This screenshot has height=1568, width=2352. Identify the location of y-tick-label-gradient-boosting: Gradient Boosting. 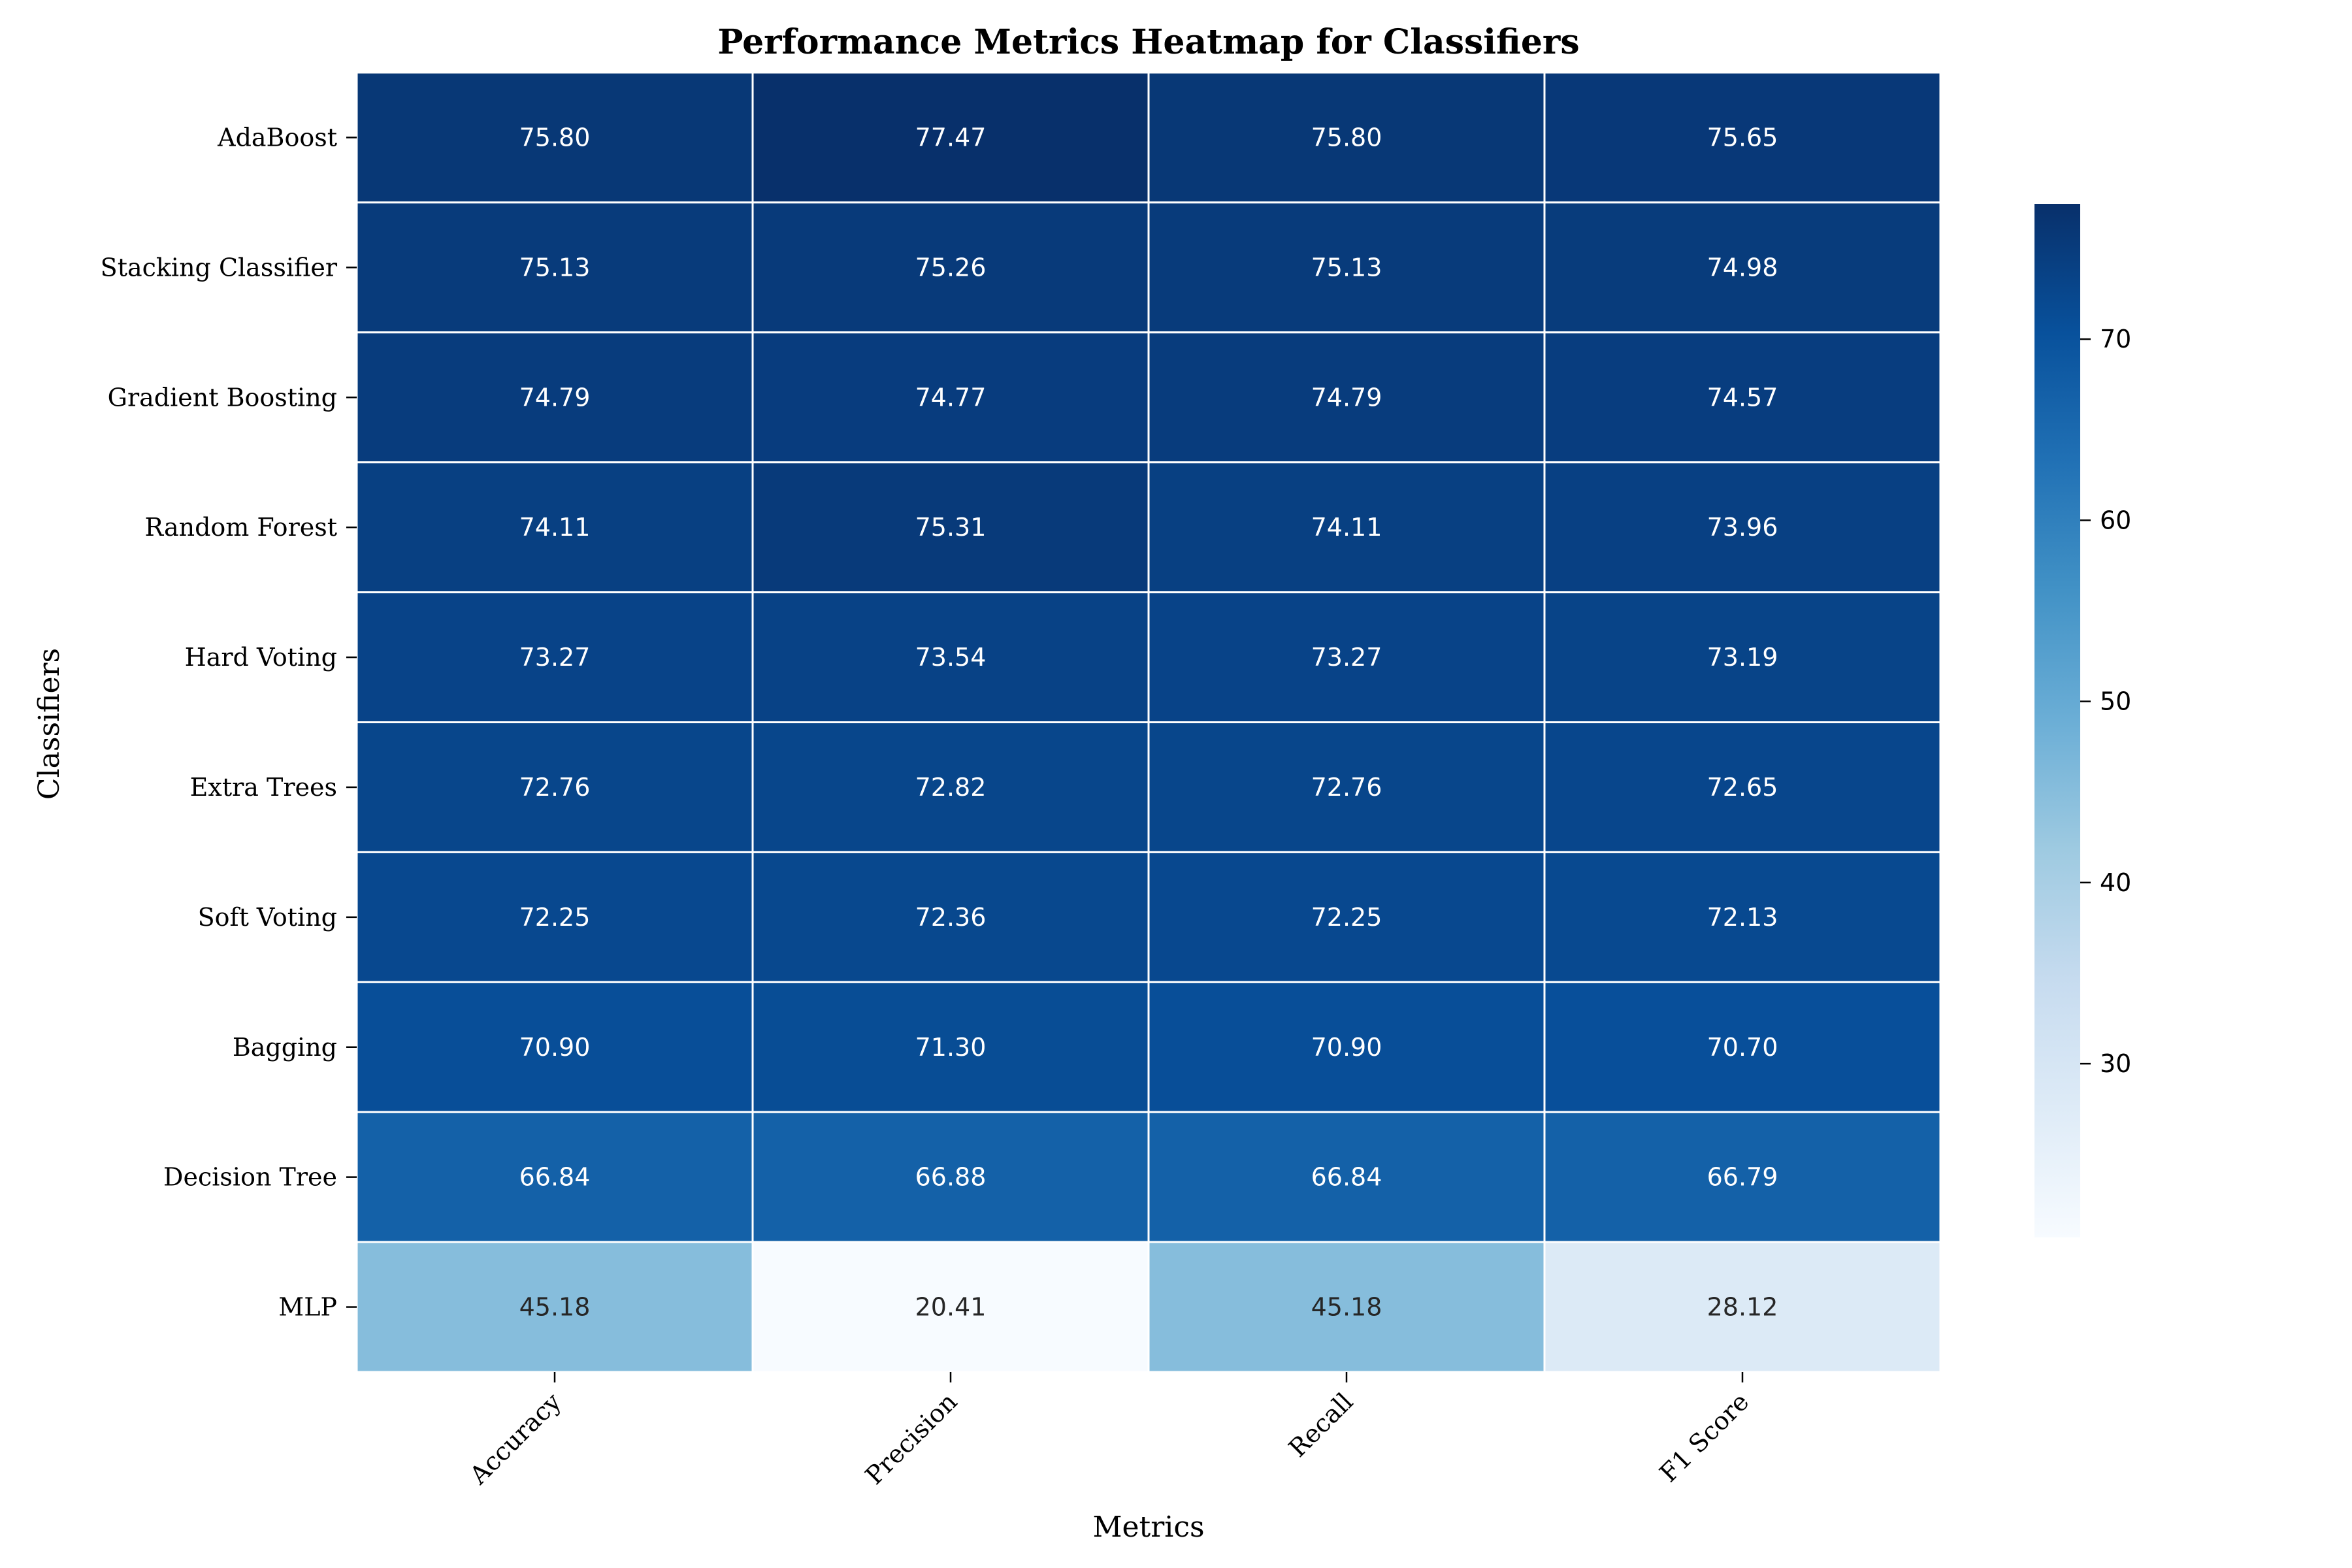
(222, 397).